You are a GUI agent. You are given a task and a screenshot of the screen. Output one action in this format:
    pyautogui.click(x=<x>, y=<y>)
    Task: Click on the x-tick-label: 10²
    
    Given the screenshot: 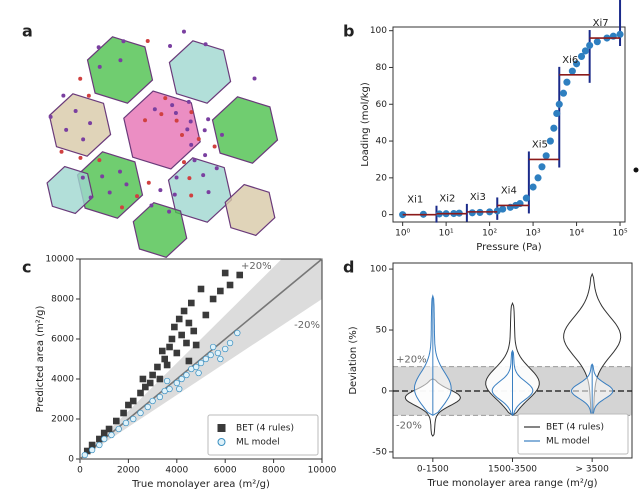 What is the action you would take?
    pyautogui.click(x=489, y=234)
    